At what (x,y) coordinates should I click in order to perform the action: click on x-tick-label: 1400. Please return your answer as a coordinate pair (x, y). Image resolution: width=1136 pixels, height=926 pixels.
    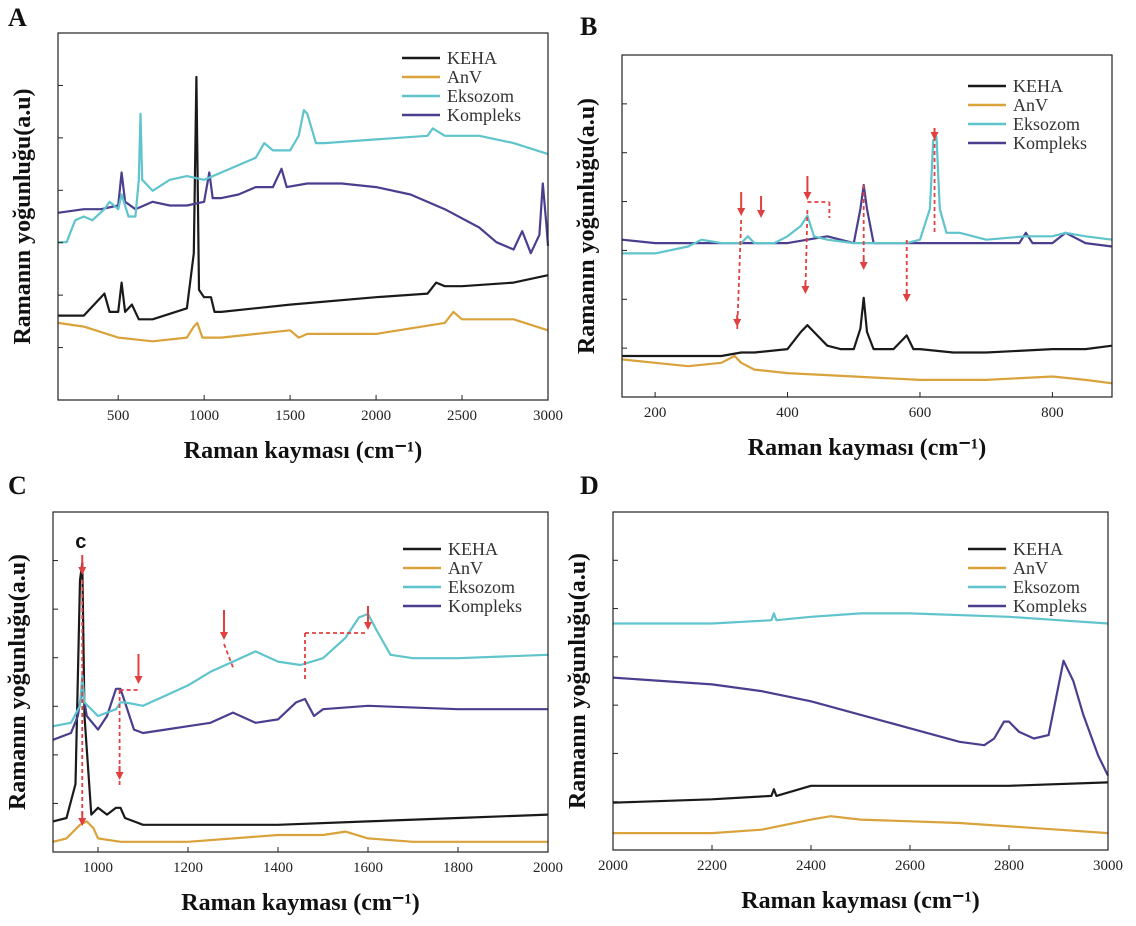
    Looking at the image, I should click on (278, 868).